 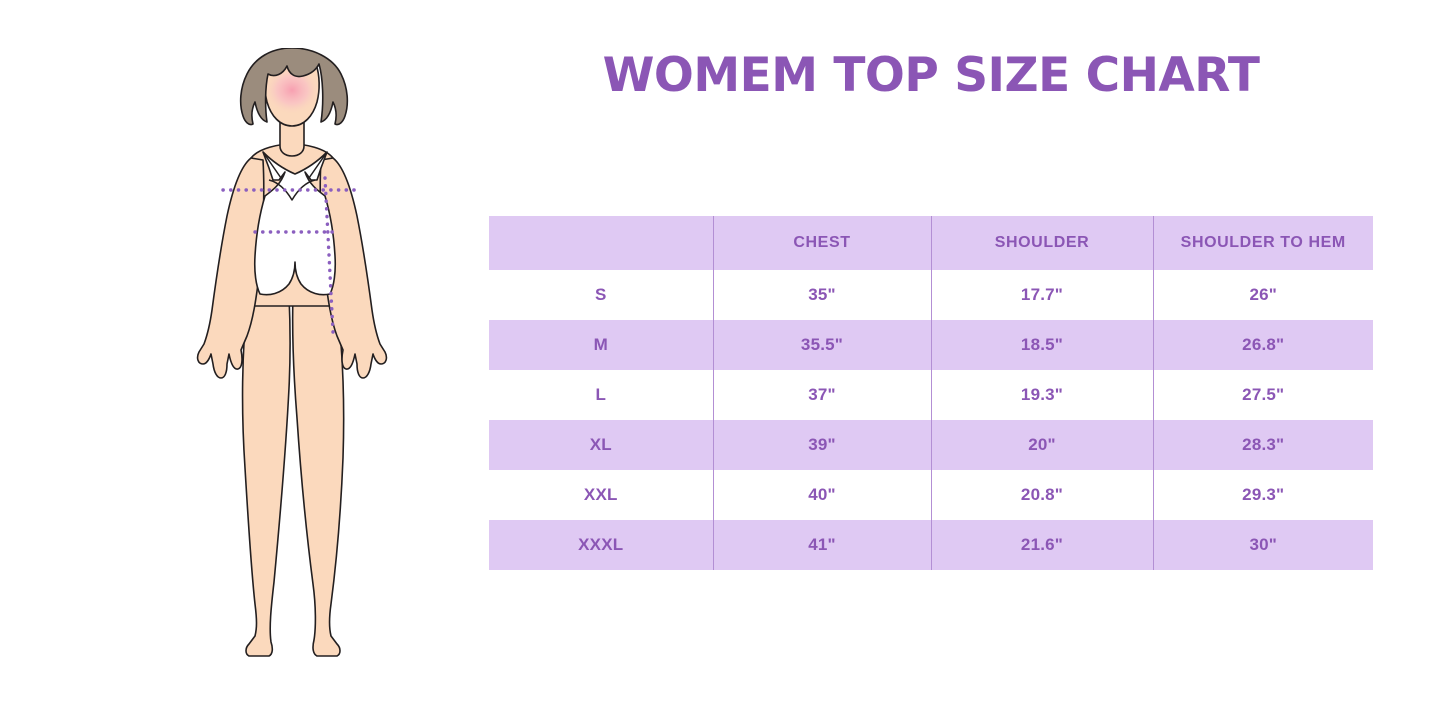 What do you see at coordinates (1263, 243) in the screenshot?
I see `header-shoulder-to-hem: SHOULDER TO HEM` at bounding box center [1263, 243].